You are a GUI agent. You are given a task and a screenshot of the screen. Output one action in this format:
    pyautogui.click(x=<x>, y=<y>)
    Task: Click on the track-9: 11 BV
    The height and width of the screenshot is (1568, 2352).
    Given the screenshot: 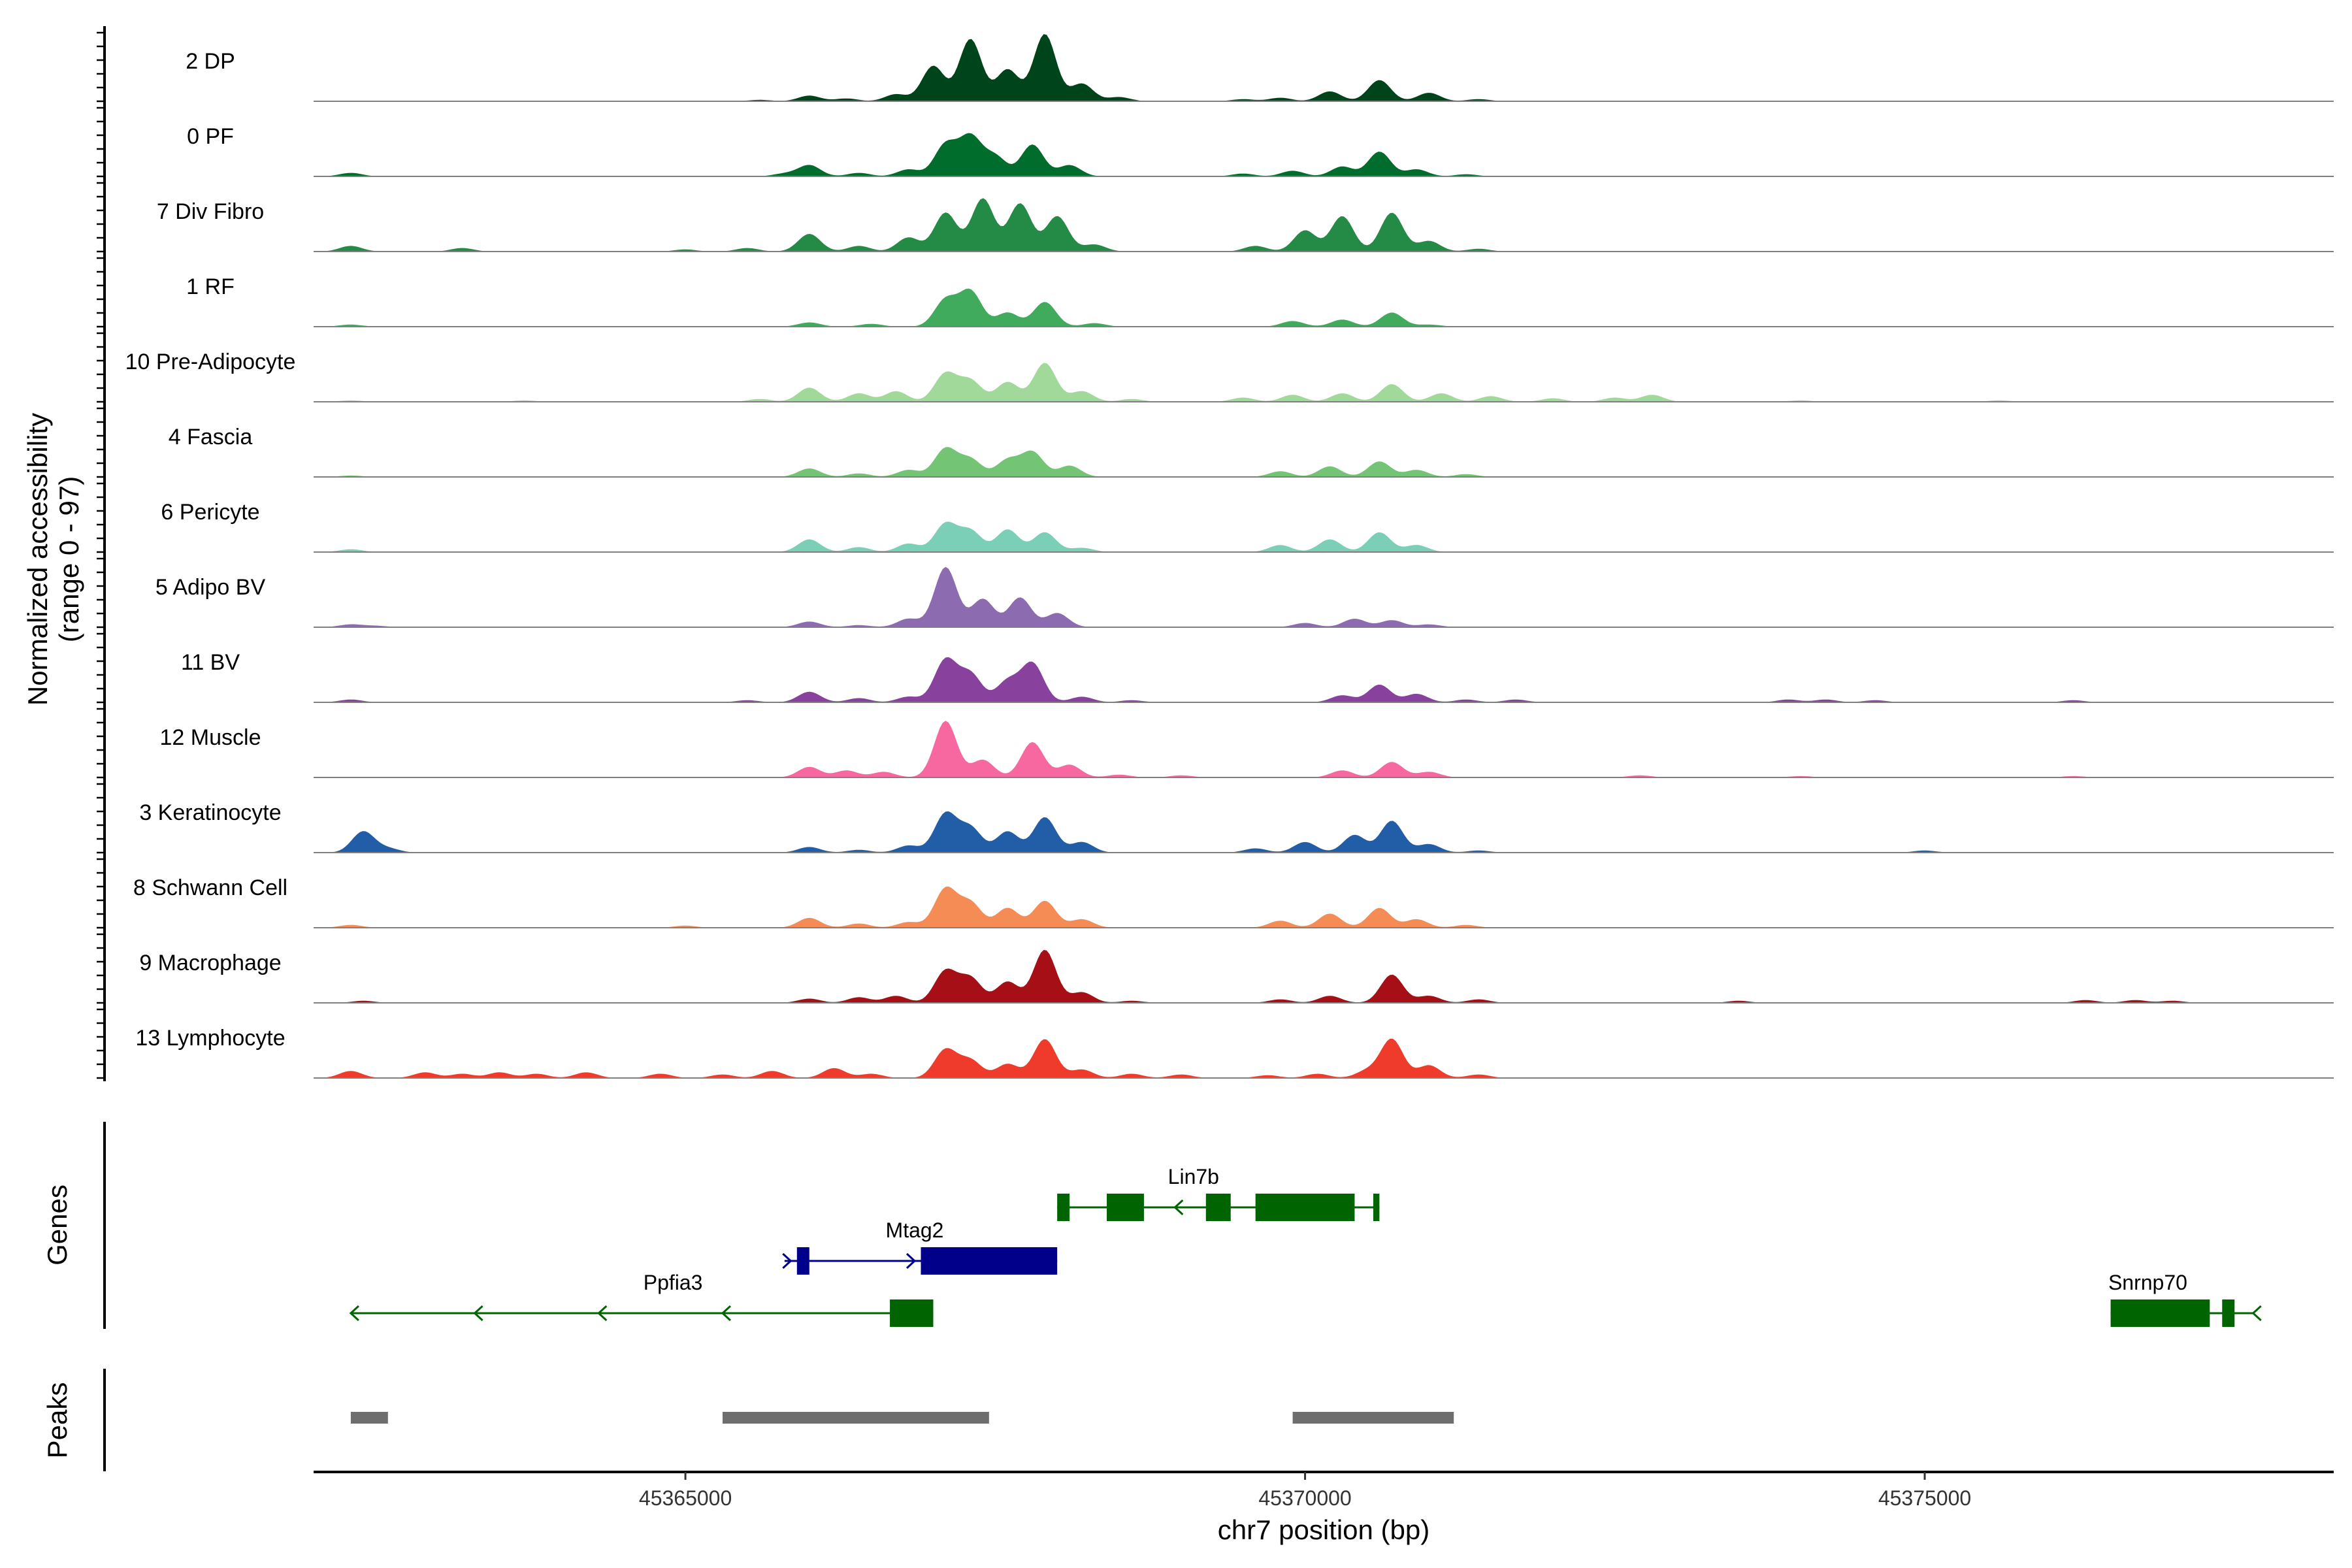 What is the action you would take?
    pyautogui.click(x=1257, y=676)
    